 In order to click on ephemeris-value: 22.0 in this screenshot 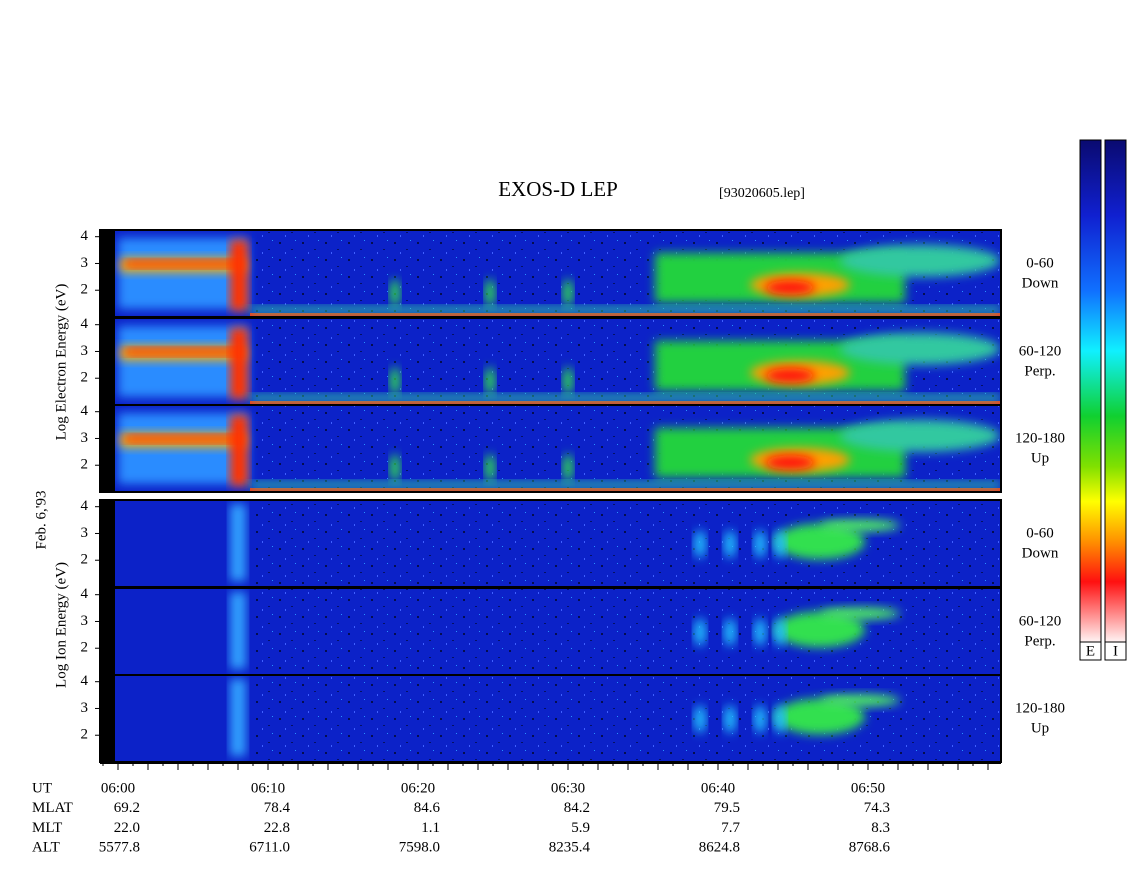, I will do `click(127, 828)`.